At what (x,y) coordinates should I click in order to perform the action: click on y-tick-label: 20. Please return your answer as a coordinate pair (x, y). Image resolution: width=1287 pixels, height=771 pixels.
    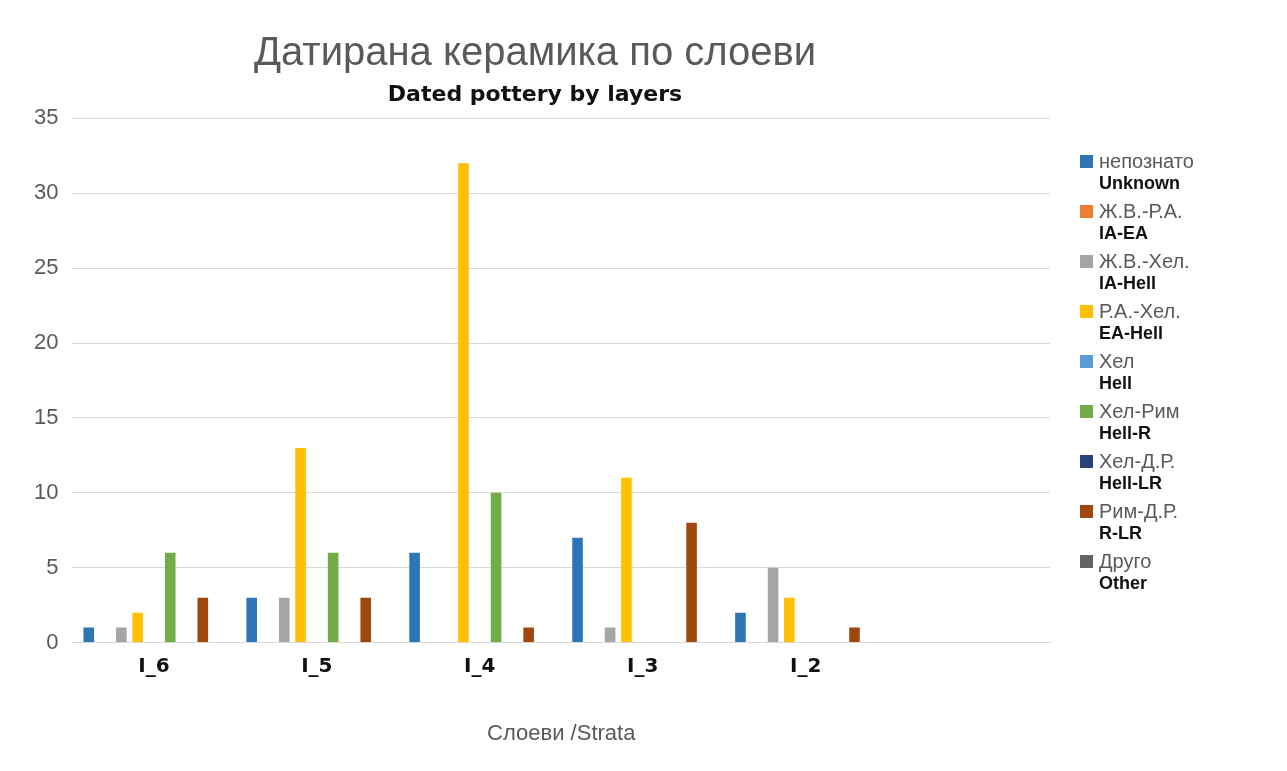
    Looking at the image, I should click on (46, 342).